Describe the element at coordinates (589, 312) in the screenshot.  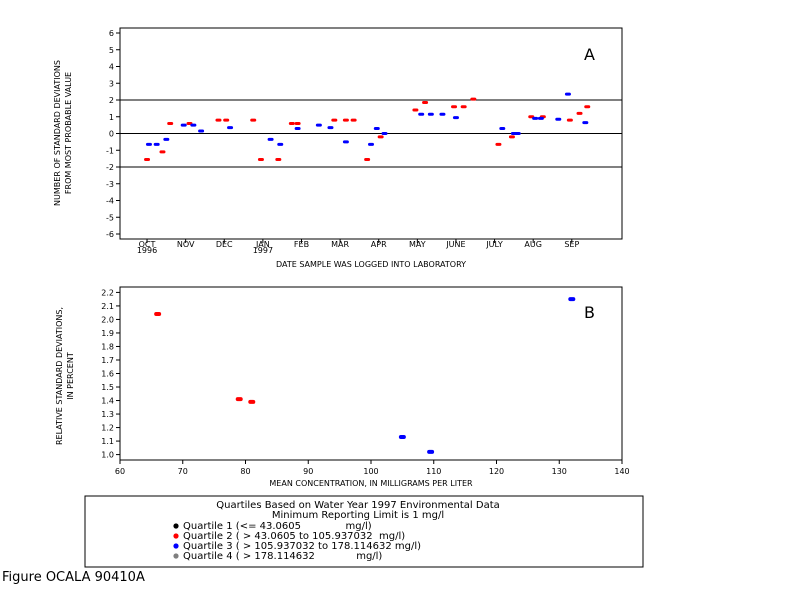
I see `panel-b-letter: B` at that location.